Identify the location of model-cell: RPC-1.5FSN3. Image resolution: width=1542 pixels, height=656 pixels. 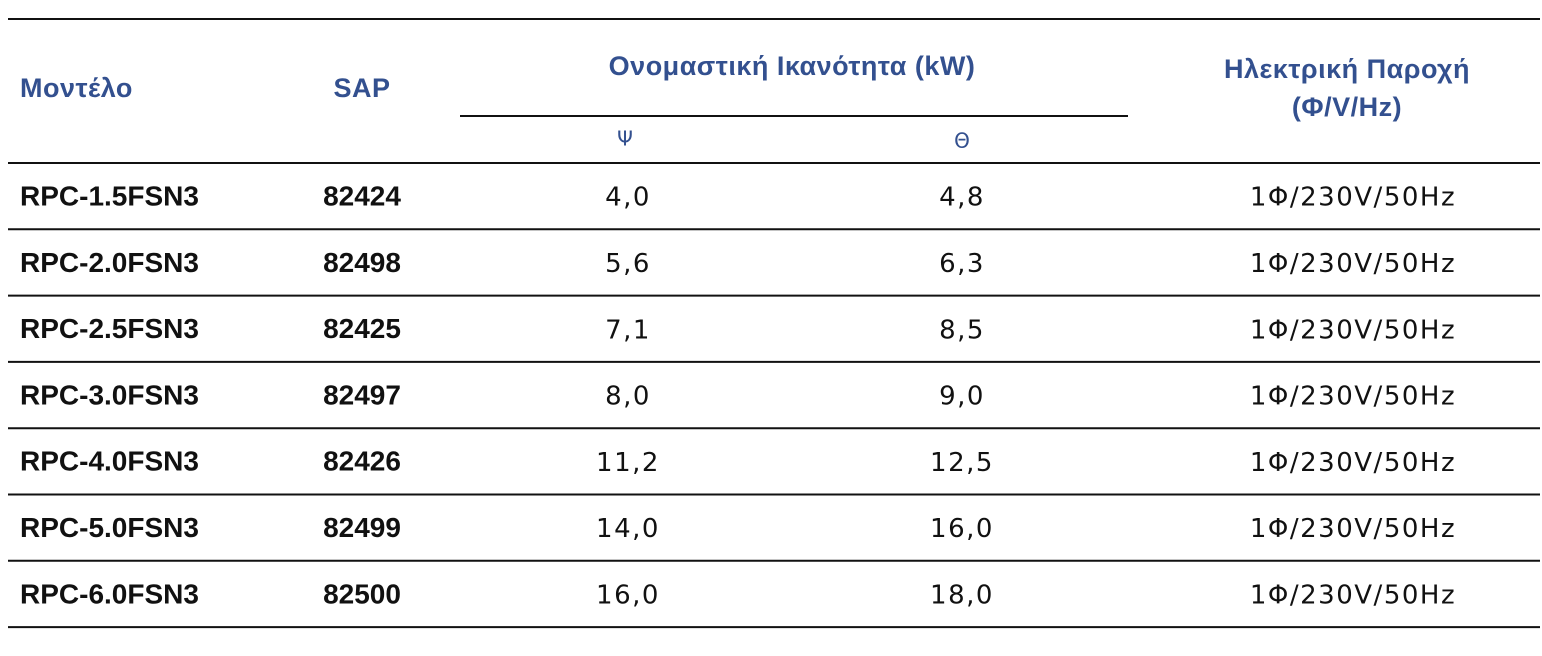
(109, 196).